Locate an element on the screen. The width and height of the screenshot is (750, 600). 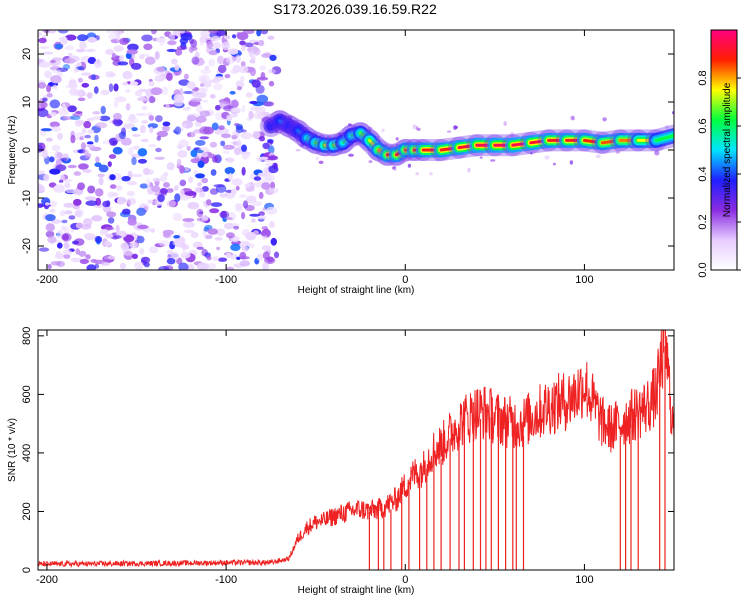
y-tick-label: 20 is located at coordinates (27, 54).